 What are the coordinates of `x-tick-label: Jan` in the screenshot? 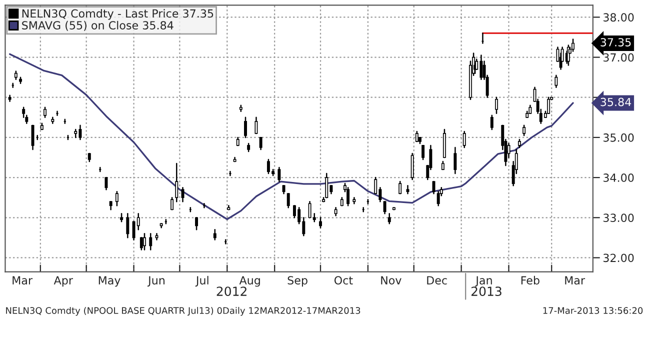 It's located at (483, 281).